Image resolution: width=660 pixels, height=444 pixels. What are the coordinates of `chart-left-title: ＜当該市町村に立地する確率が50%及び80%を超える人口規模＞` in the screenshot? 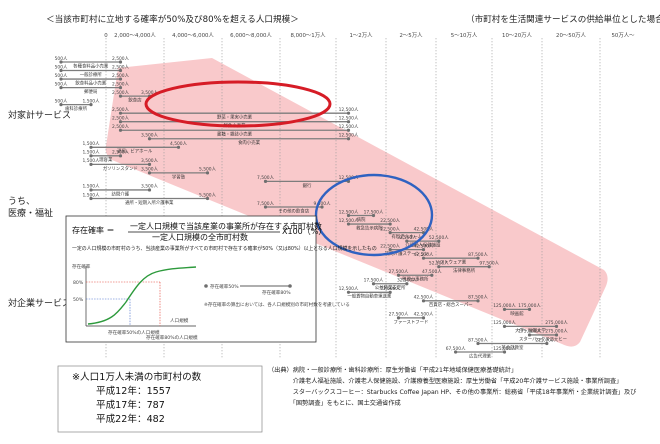 It's located at (172, 19).